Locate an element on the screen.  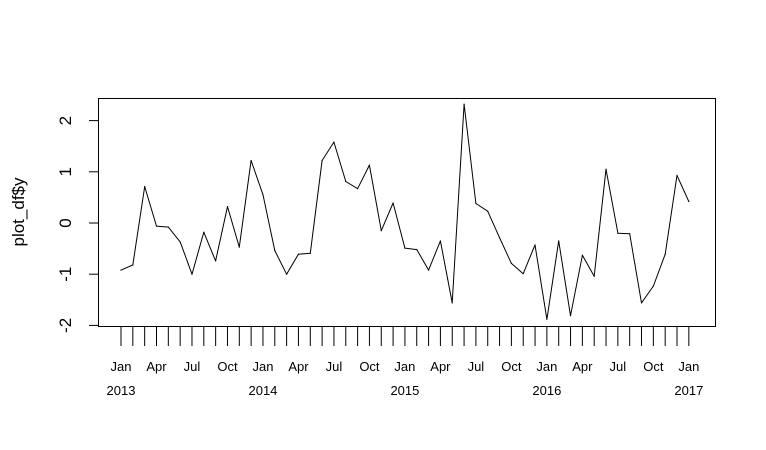
x-year-label: 2013 is located at coordinates (121, 390).